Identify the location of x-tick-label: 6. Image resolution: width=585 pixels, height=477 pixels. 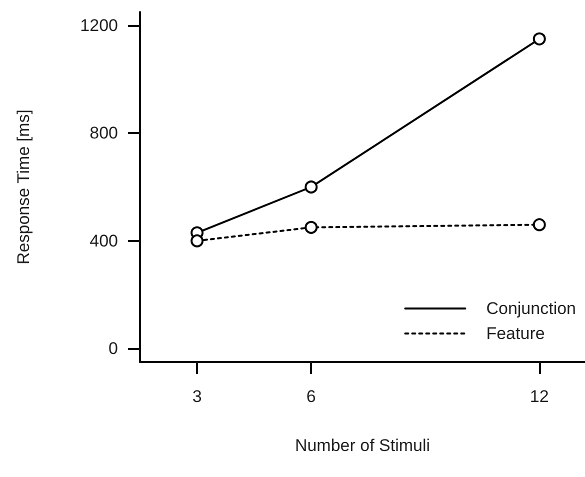
(311, 396).